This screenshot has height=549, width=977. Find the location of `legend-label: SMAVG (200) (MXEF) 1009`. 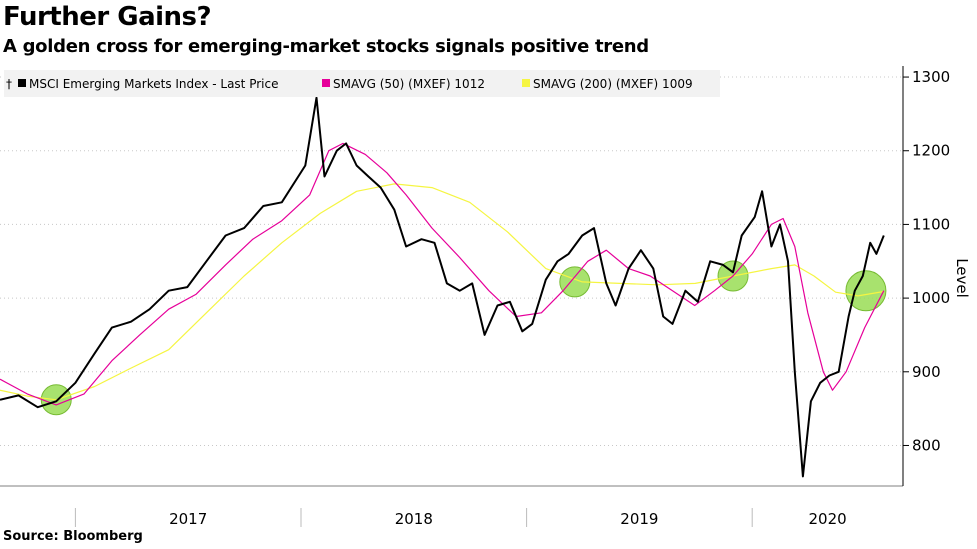

legend-label: SMAVG (200) (MXEF) 1009 is located at coordinates (613, 84).